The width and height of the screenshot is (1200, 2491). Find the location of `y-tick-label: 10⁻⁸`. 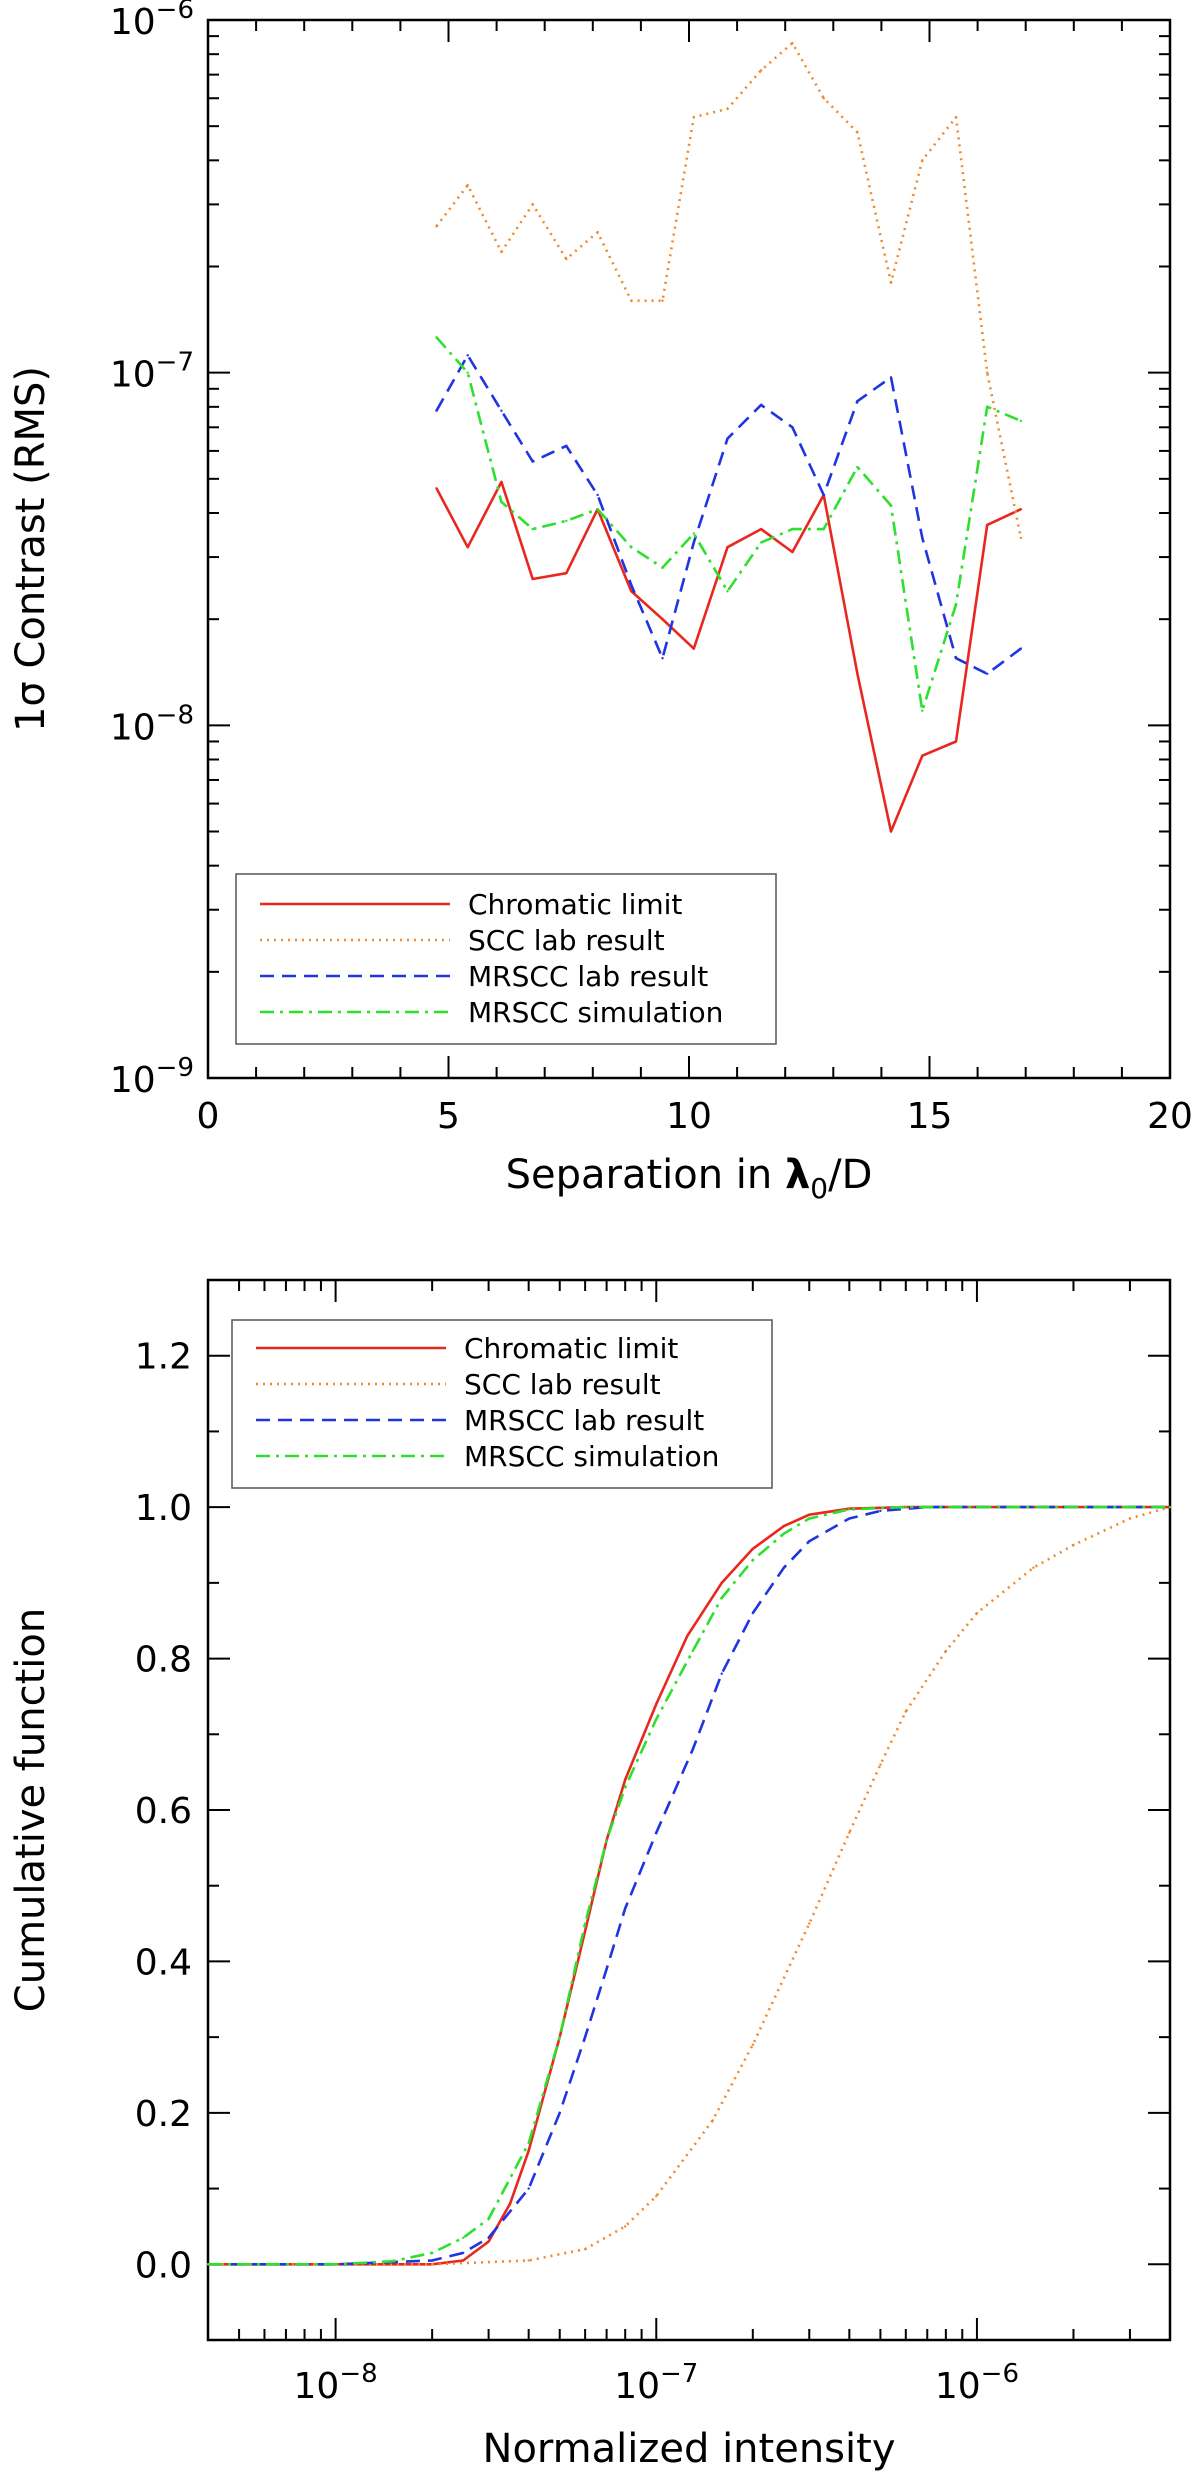

y-tick-label: 10⁻⁸ is located at coordinates (152, 724).